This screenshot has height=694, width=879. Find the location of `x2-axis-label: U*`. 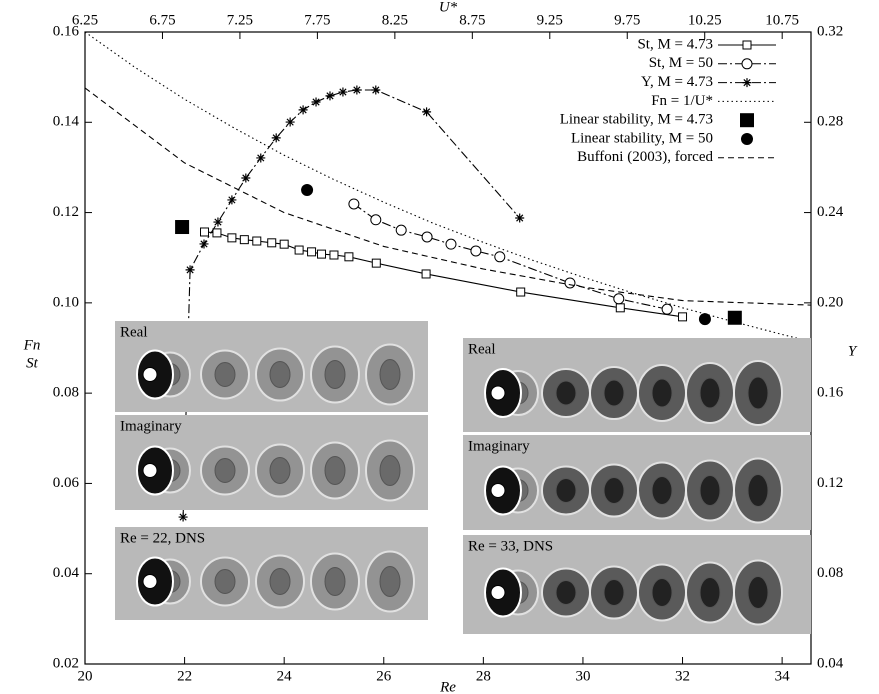

x2-axis-label: U* is located at coordinates (448, 7).